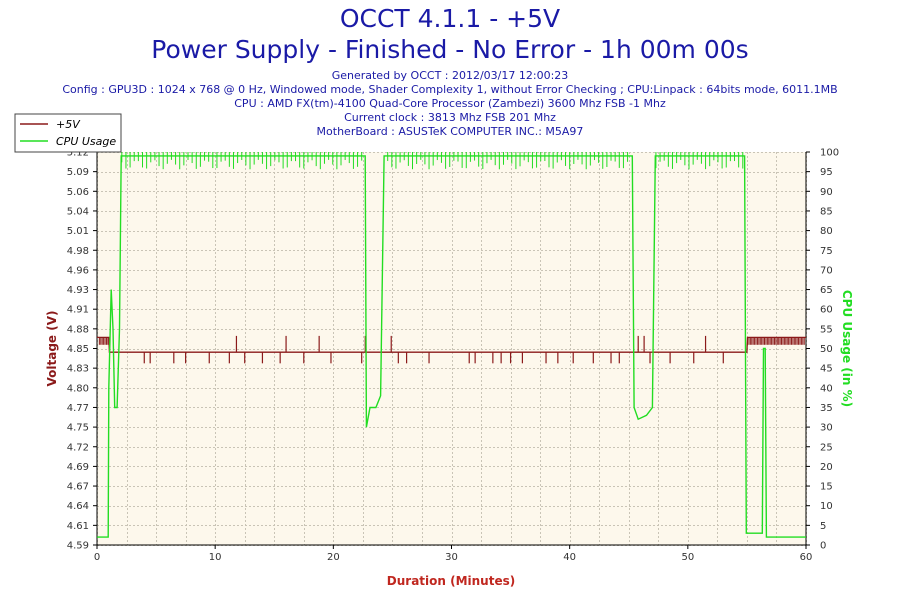 This screenshot has width=900, height=600. I want to click on legend-label-cpu: CPU Usage, so click(86, 141).